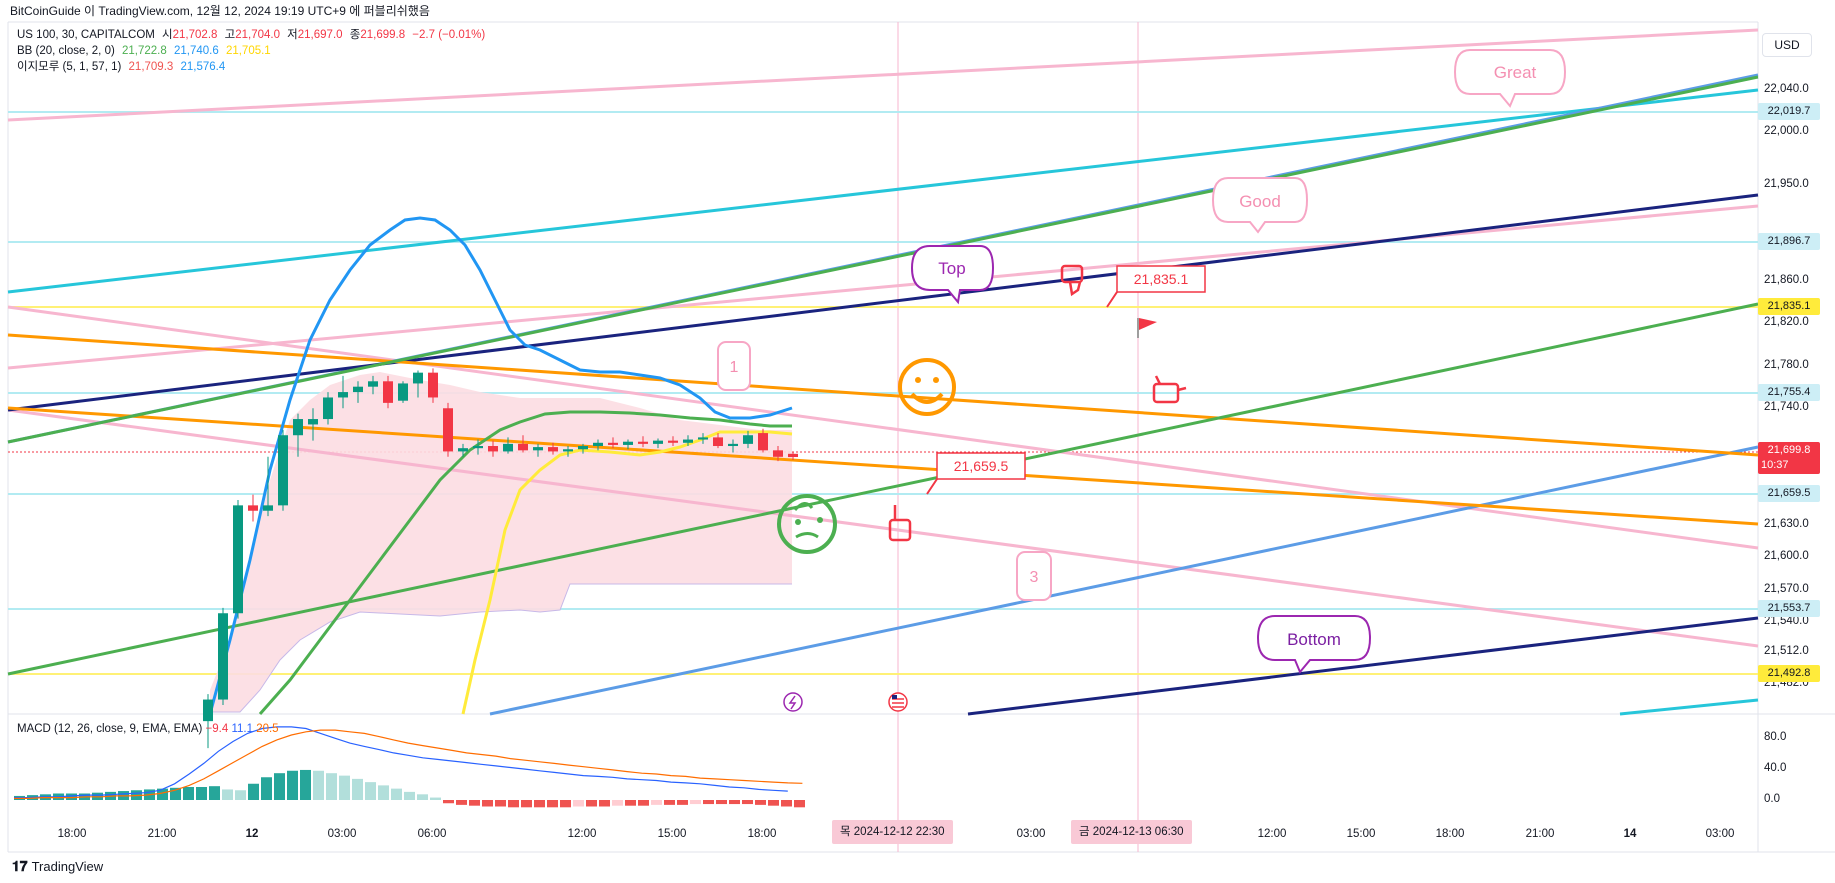 This screenshot has height=883, width=1835. Describe the element at coordinates (1260, 201) in the screenshot. I see `good-label: Good` at that location.